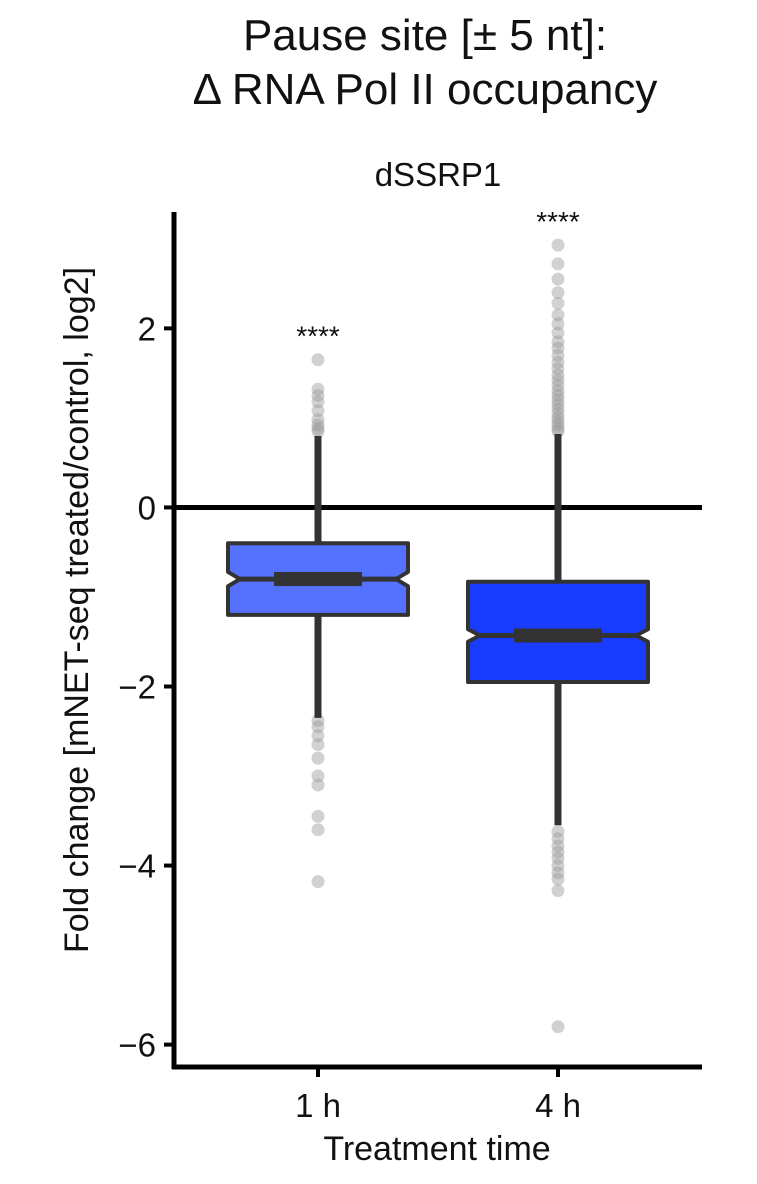 This screenshot has width=757, height=1184. I want to click on chart-title-line-1: Pause site [± 5 nt]:, so click(425, 35).